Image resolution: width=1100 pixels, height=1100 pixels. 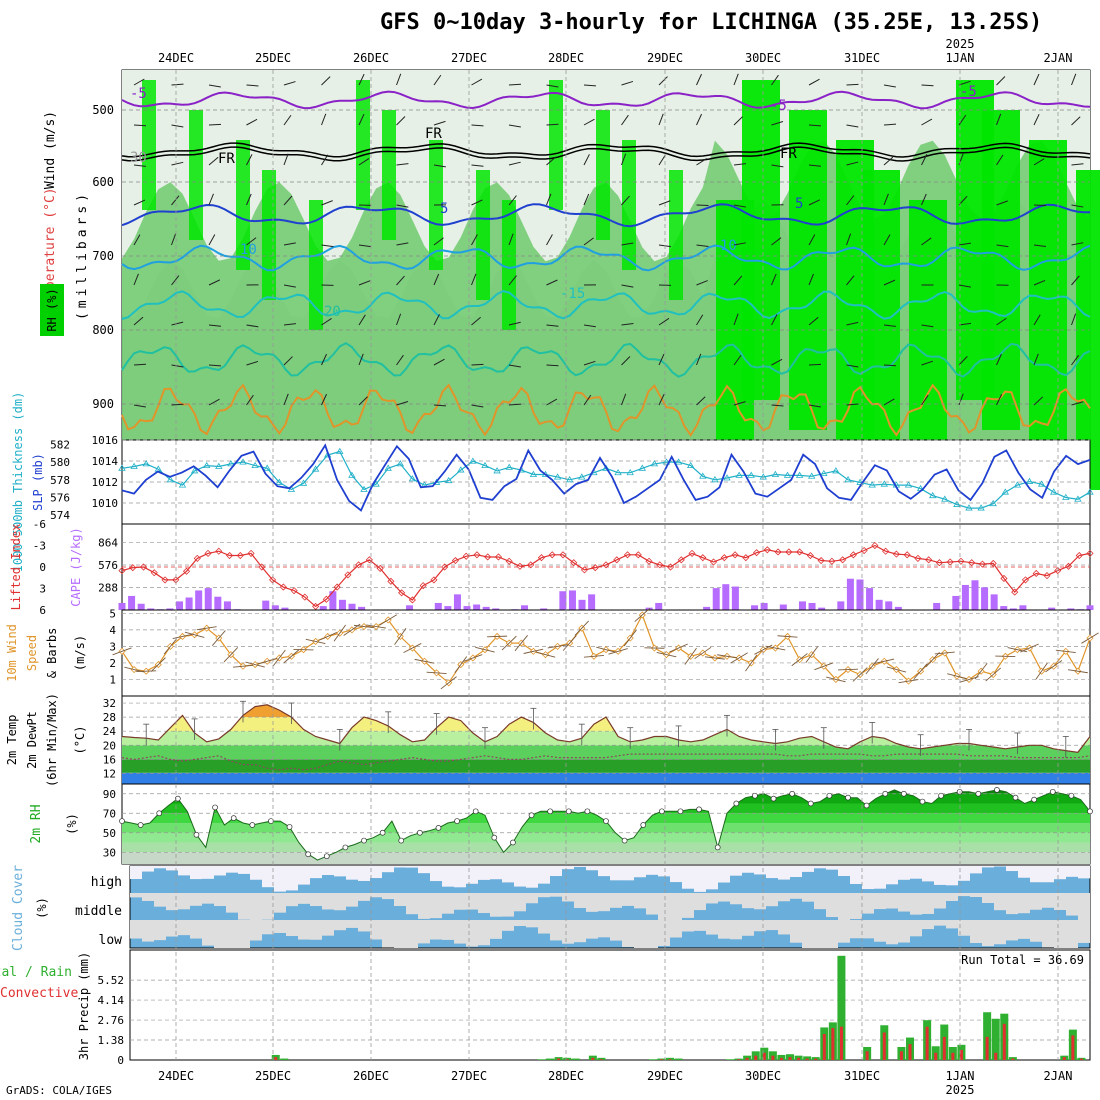 I want to click on cape-ylabel-li: Lifted Index, so click(x=16, y=567).